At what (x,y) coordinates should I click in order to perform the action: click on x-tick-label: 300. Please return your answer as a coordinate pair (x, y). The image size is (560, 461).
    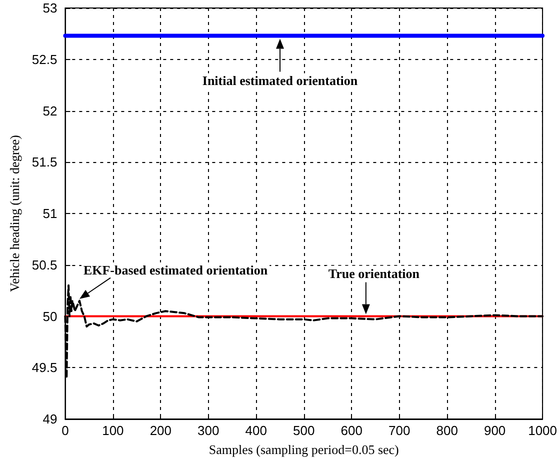
    Looking at the image, I should click on (209, 430).